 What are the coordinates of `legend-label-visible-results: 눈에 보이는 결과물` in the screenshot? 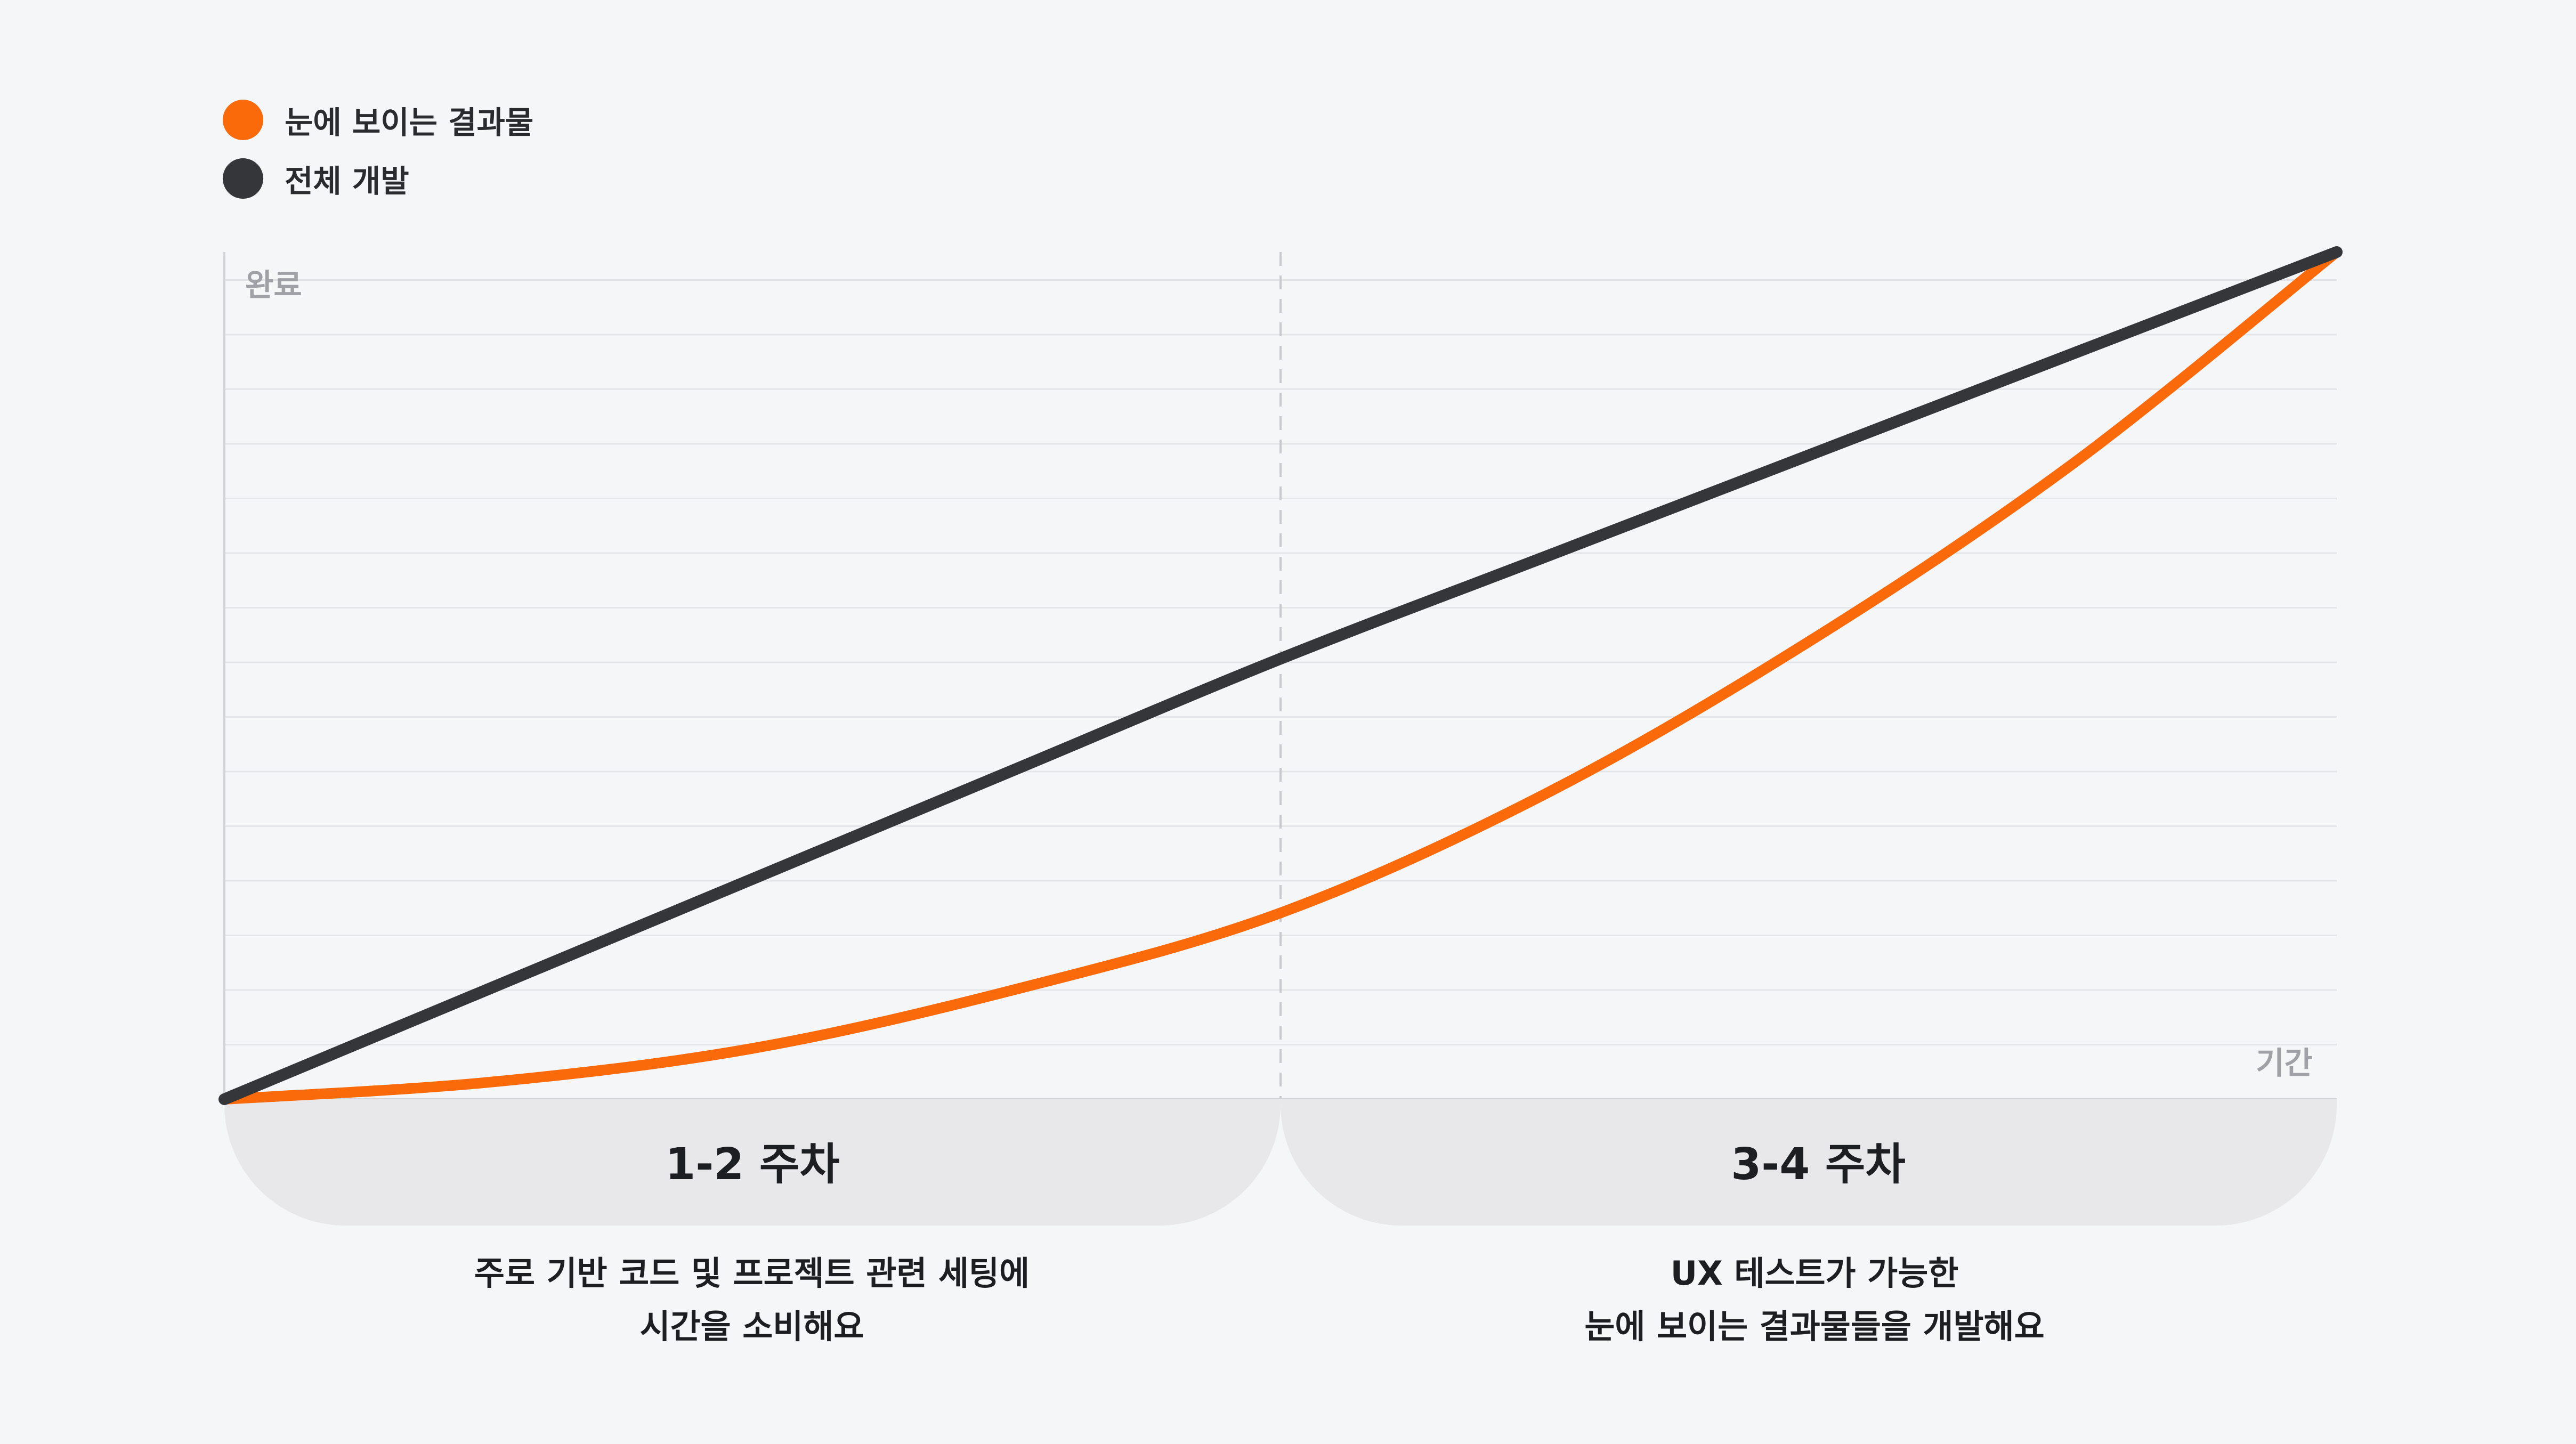 It's located at (409, 122).